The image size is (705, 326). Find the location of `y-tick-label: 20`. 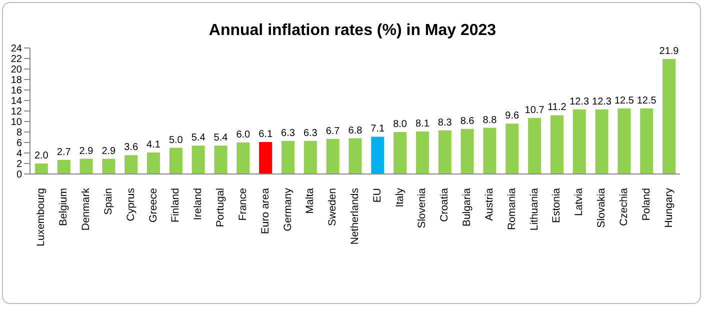

y-tick-label: 20 is located at coordinates (16, 70).